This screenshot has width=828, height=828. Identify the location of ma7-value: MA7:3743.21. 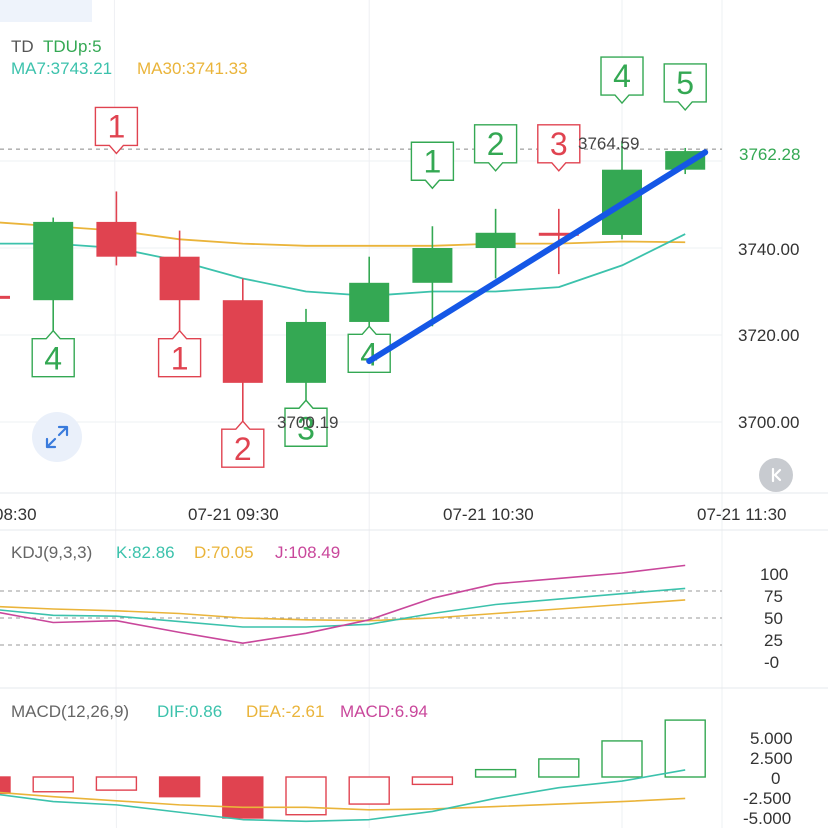
(61, 68).